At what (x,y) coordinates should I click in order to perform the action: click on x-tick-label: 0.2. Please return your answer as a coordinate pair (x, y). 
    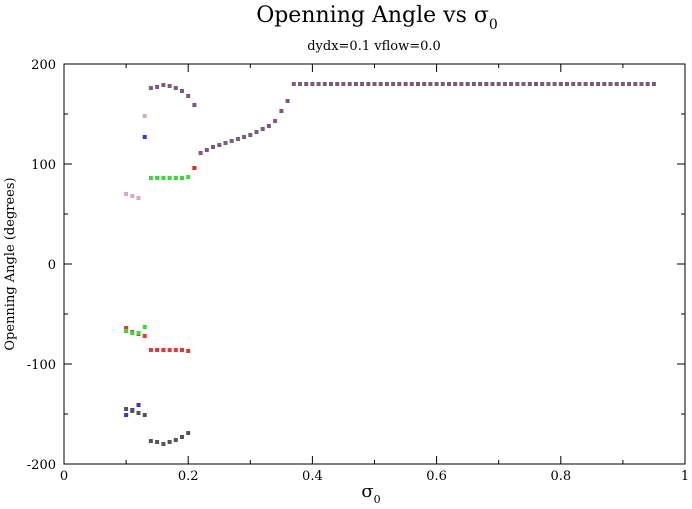
    Looking at the image, I should click on (188, 476).